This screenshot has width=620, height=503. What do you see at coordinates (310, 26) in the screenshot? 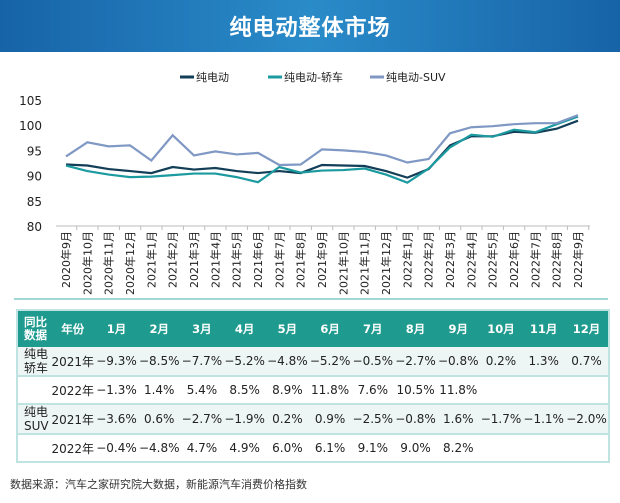
I see `page-title: 纯电动整体市场` at bounding box center [310, 26].